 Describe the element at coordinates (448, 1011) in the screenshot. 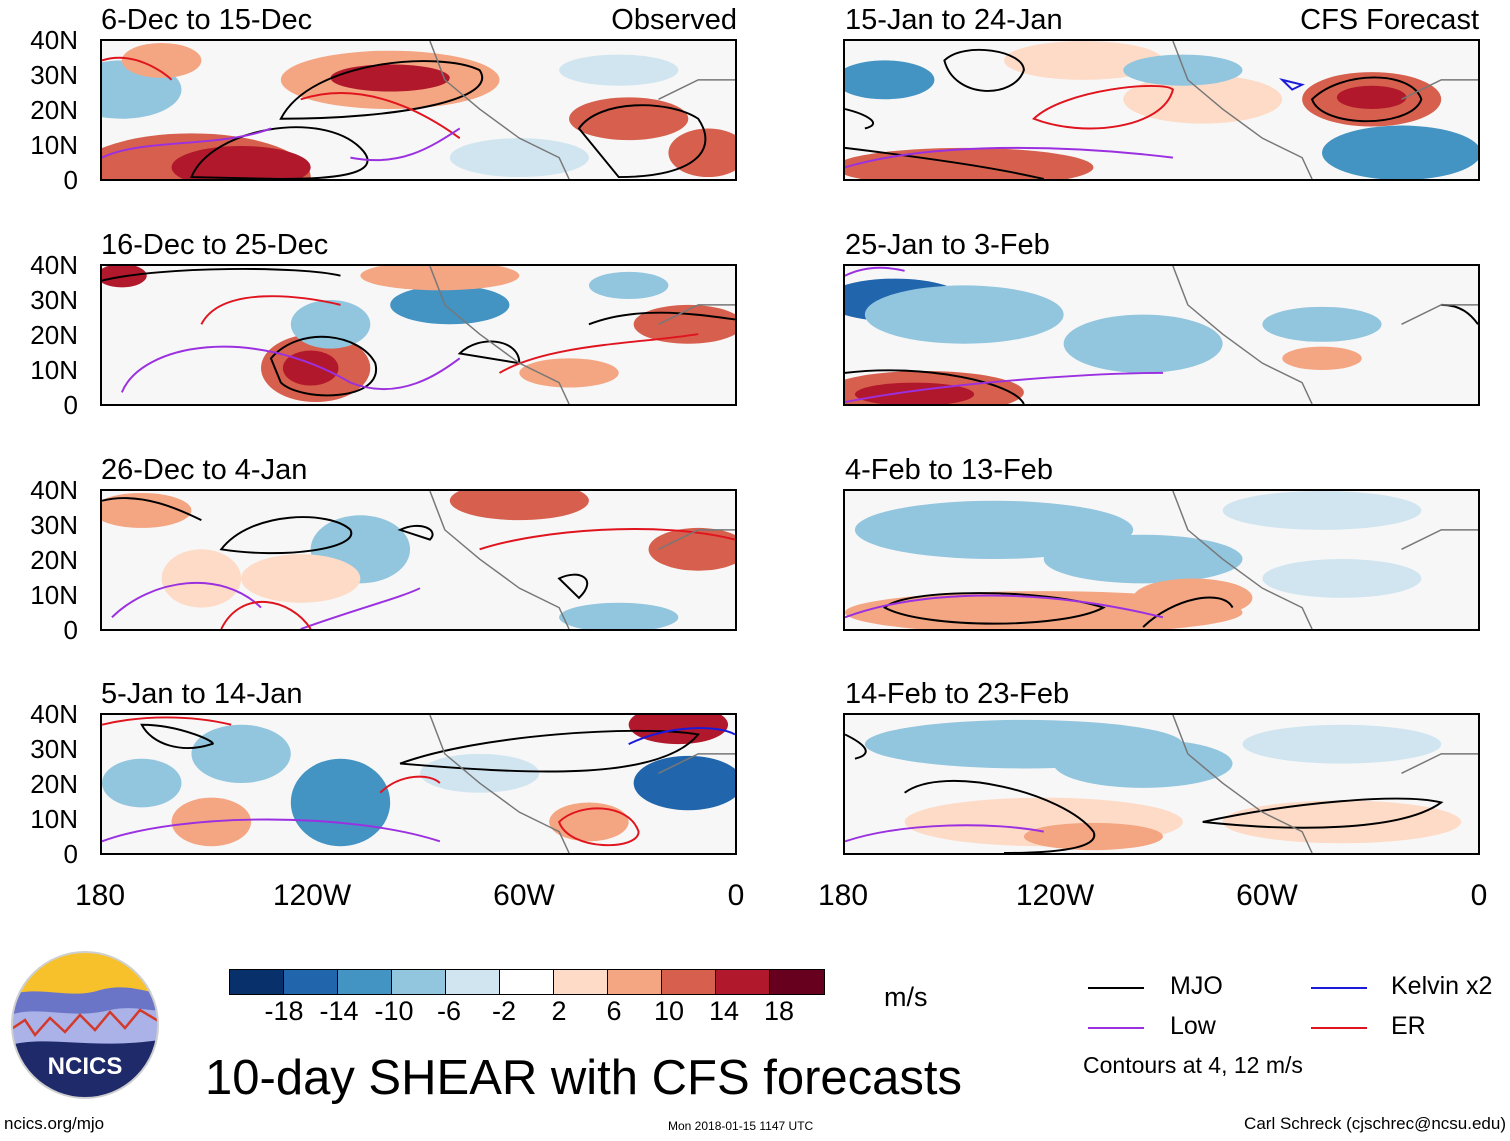

I see `colorbar-label: -6` at that location.